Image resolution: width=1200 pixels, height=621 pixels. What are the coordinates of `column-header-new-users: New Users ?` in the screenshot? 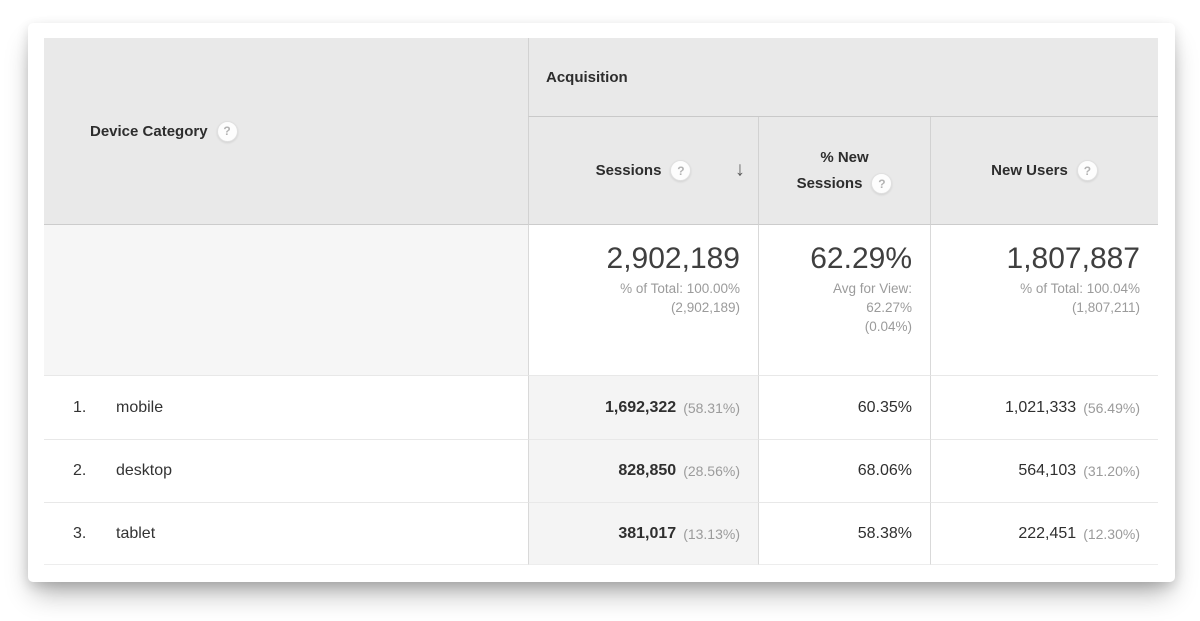 It's located at (1044, 171).